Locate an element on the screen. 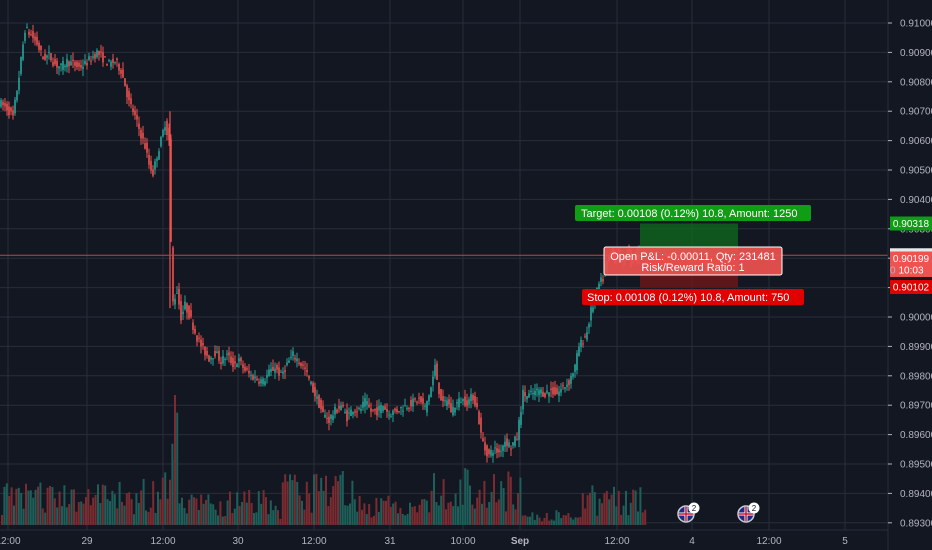 The image size is (932, 550). stop-label: Stop: 0.00108 (0.12%) 10.8, Amount: 750 is located at coordinates (693, 297).